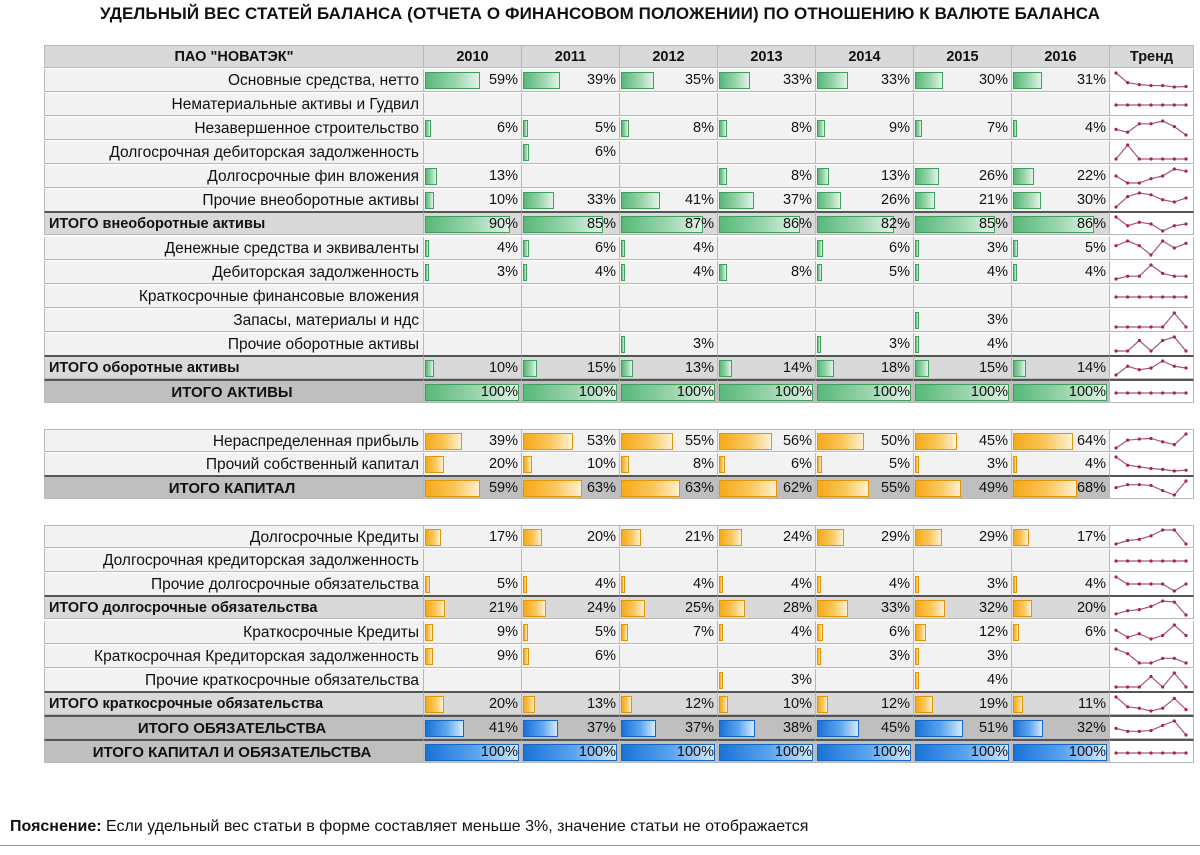 The height and width of the screenshot is (855, 1200). Describe the element at coordinates (473, 656) in the screenshot. I see `value-cell: 9%` at that location.